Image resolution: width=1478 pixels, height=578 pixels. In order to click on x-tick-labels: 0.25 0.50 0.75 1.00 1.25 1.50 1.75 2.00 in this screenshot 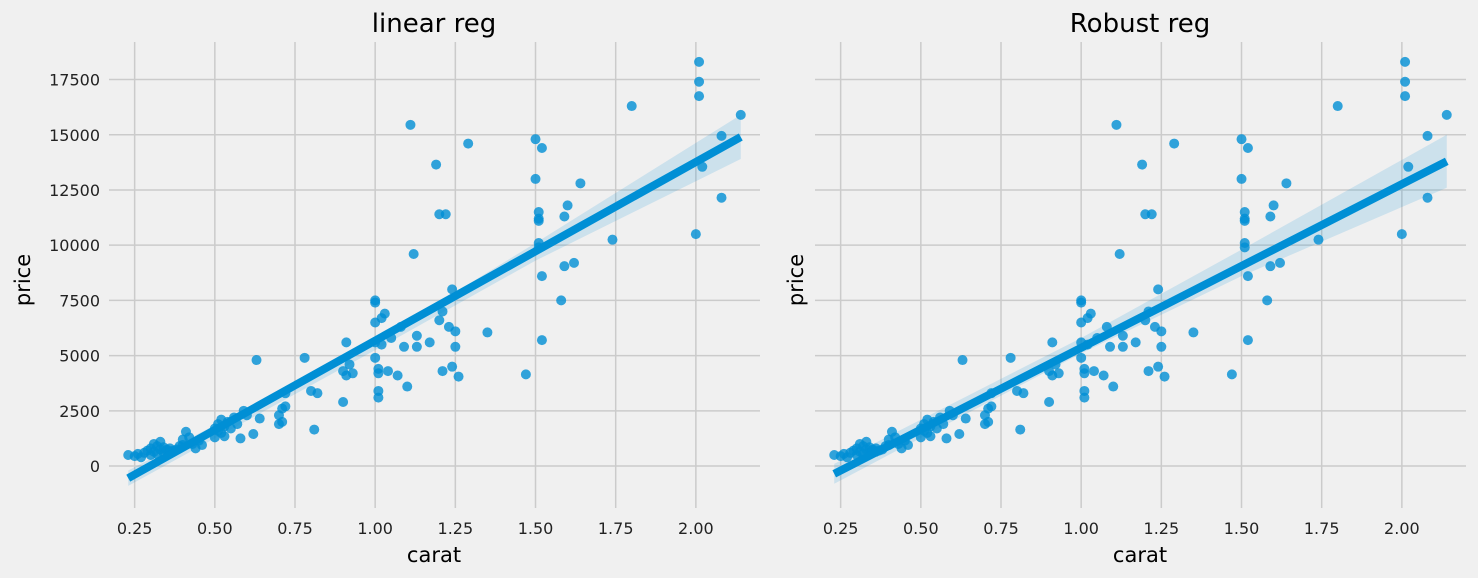, I will do `click(415, 528)`.